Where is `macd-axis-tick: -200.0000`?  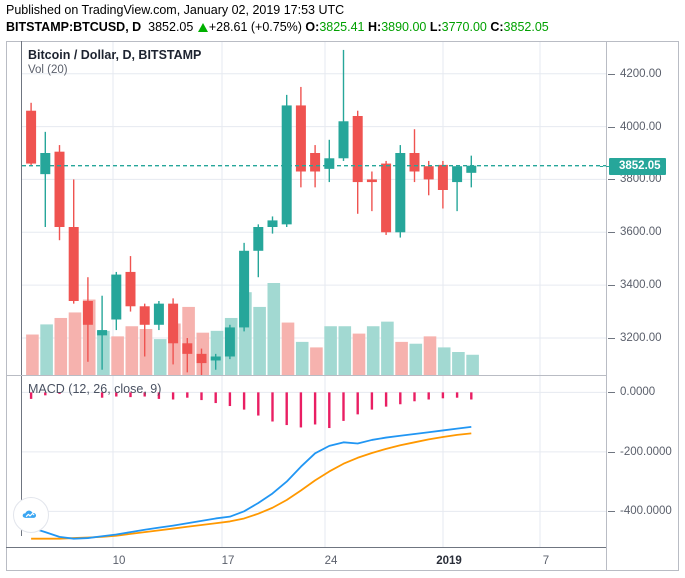 macd-axis-tick: -200.0000 is located at coordinates (646, 451).